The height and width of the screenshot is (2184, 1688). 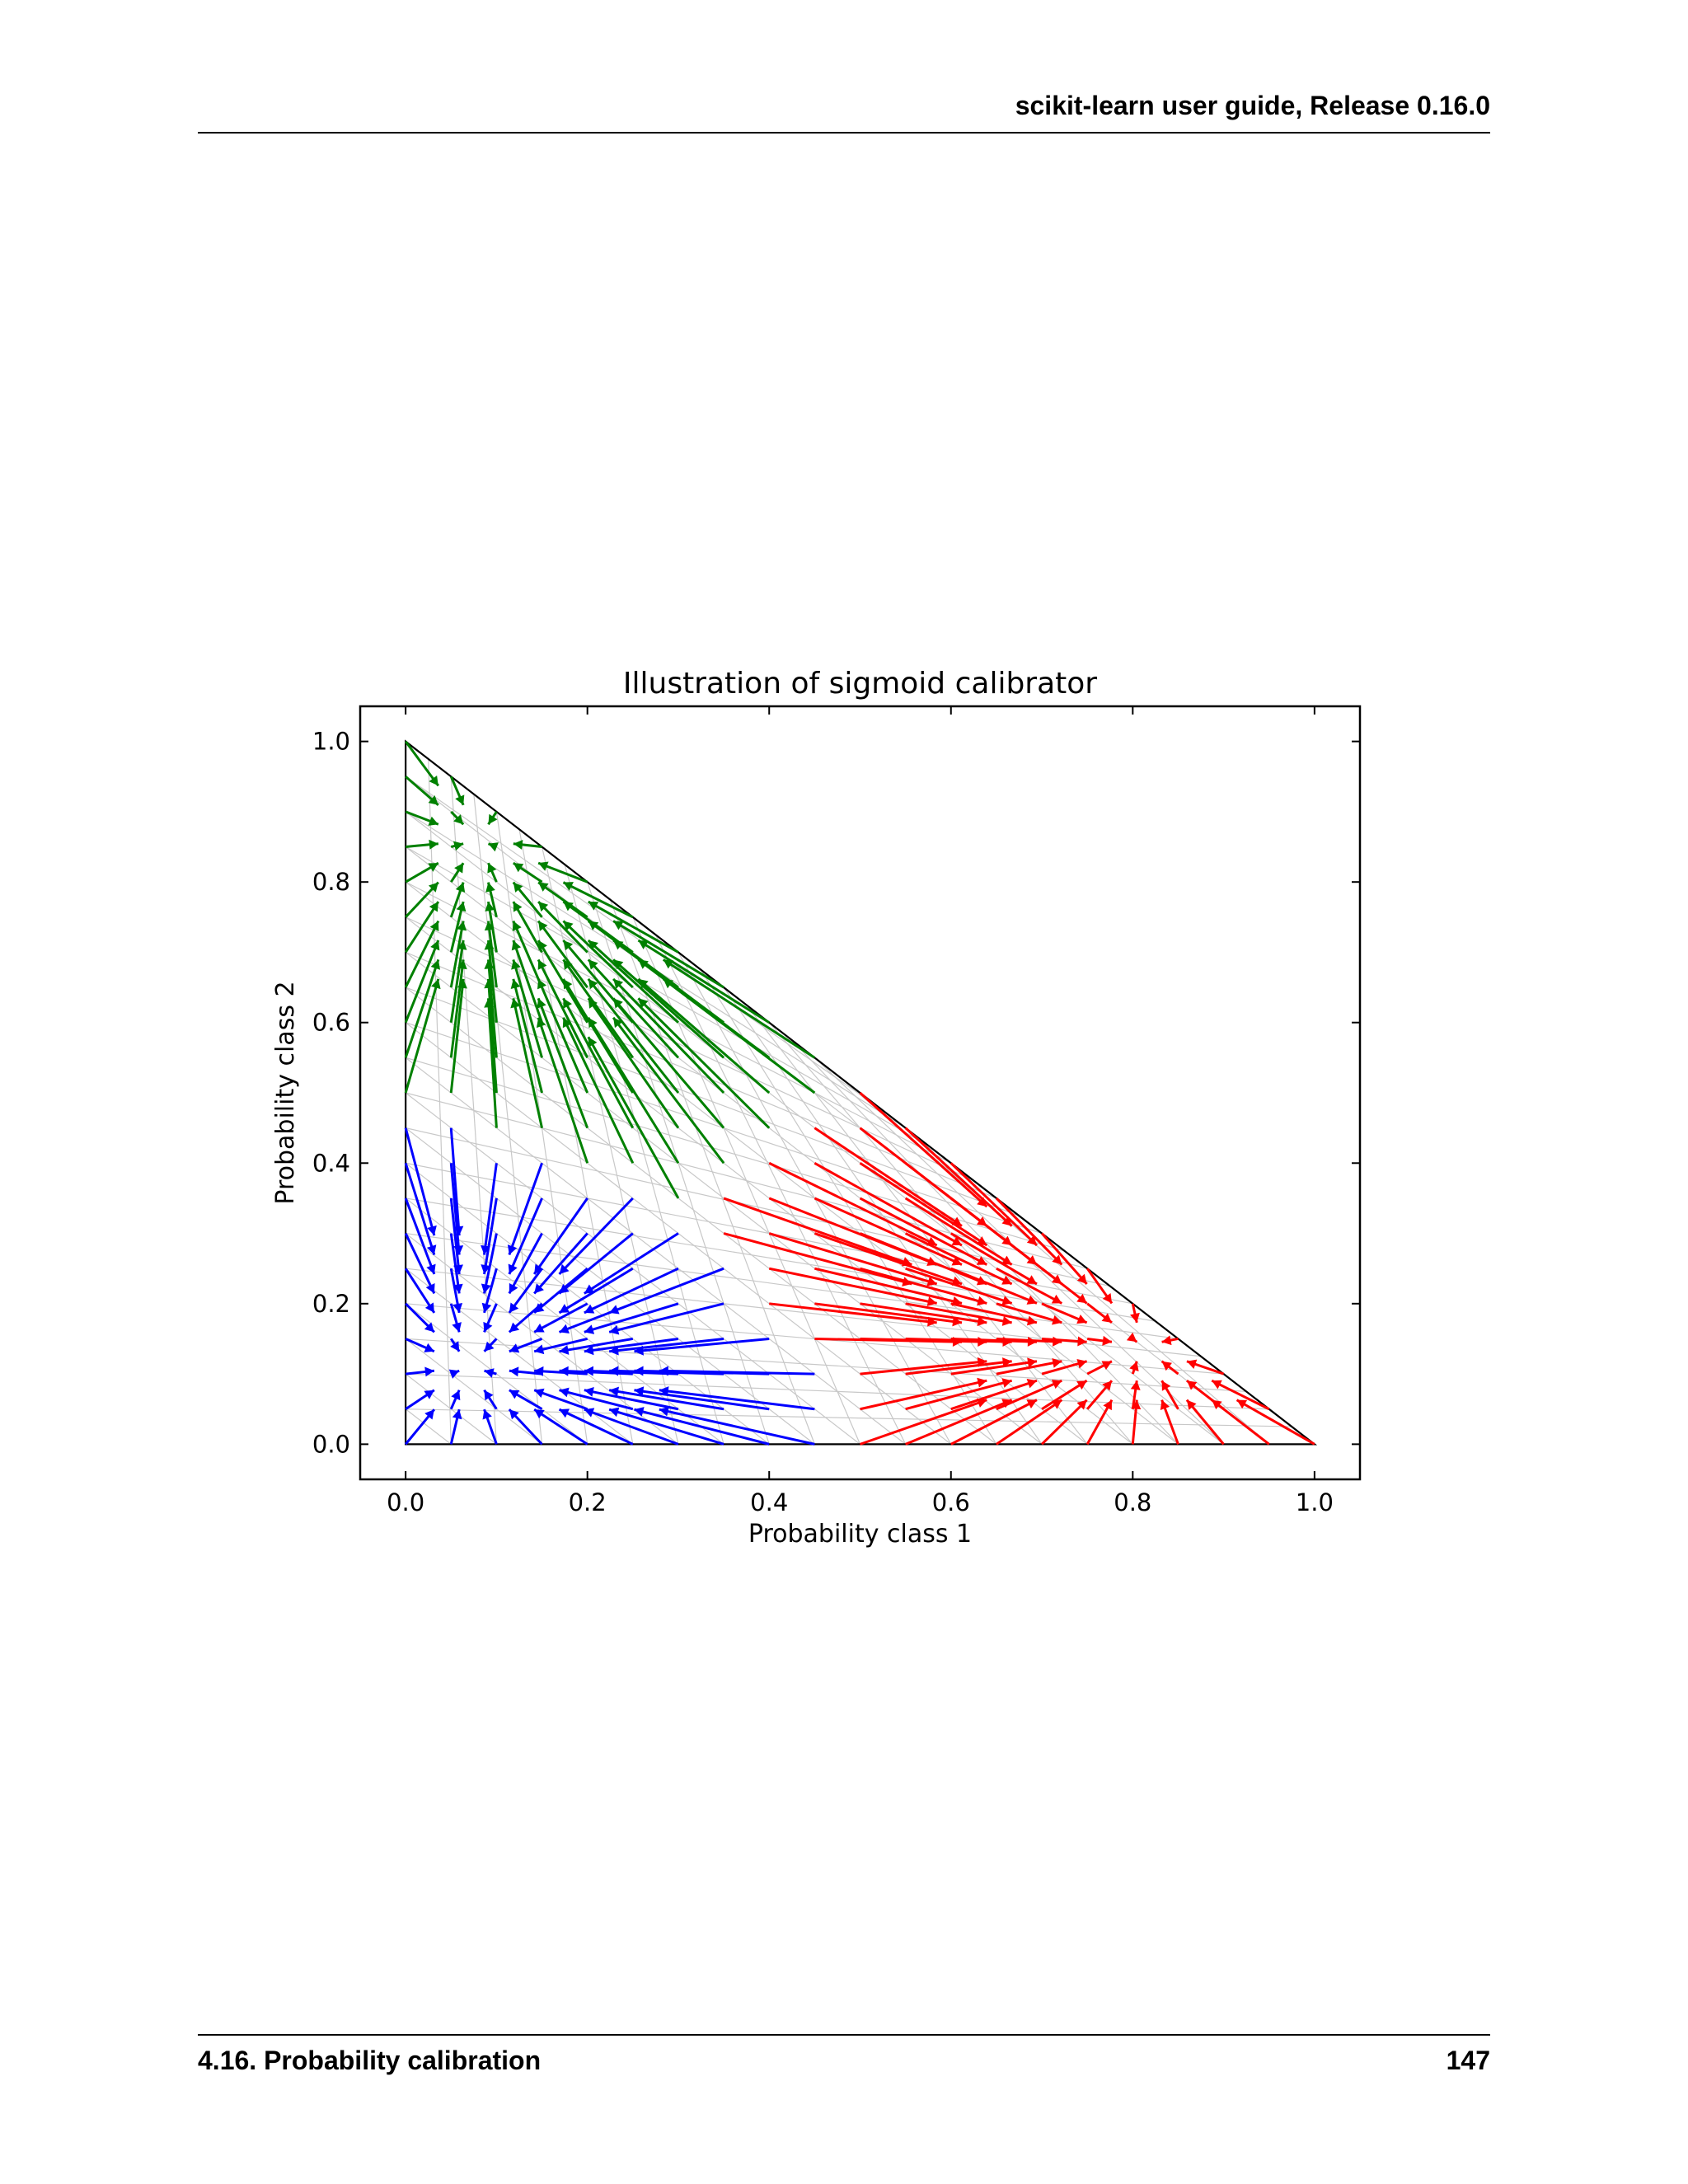 I want to click on x-tick-label: 0.8, so click(x=1133, y=1502).